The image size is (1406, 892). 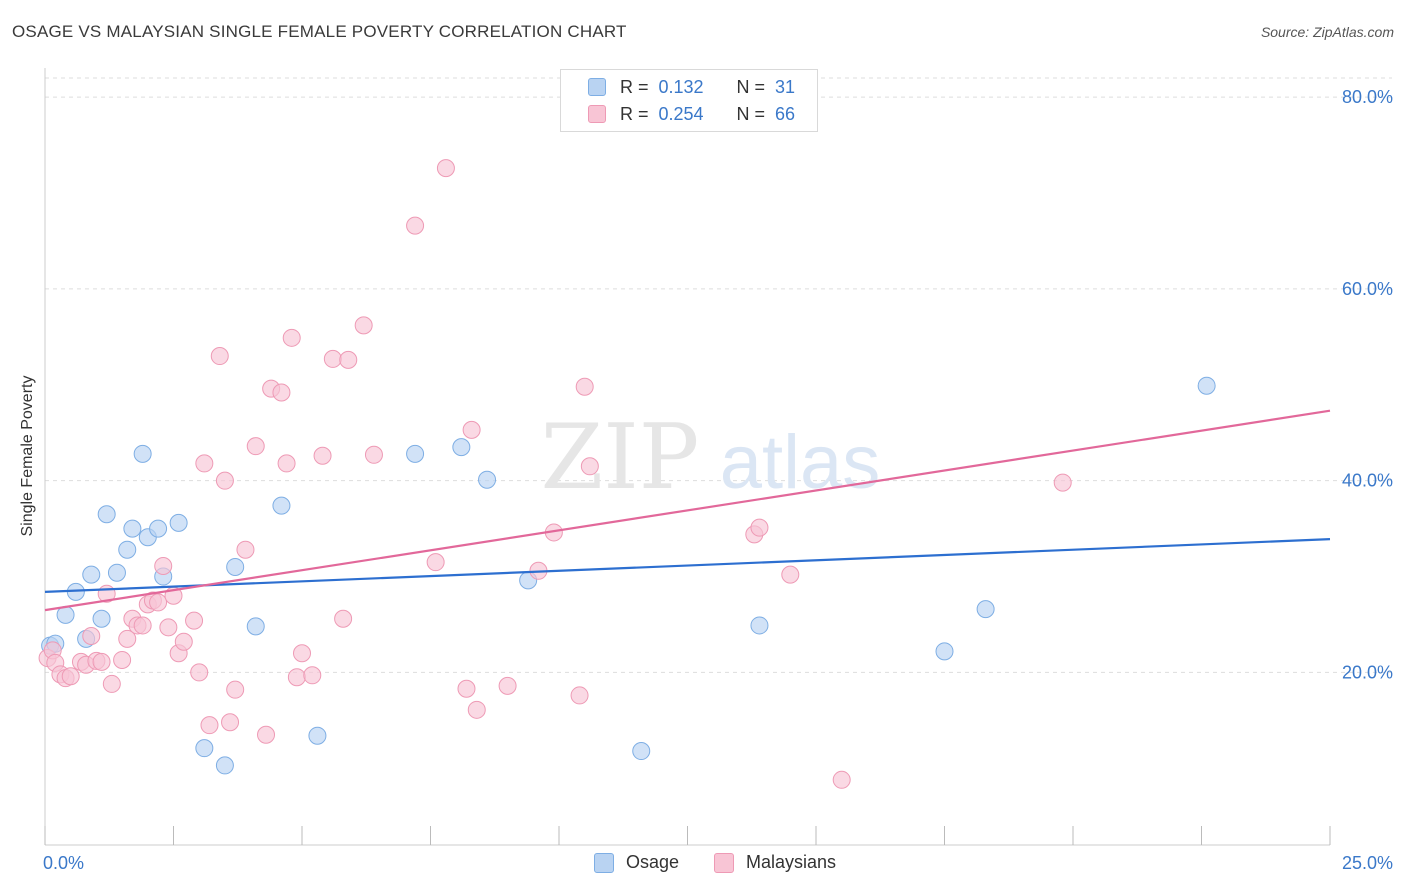 What do you see at coordinates (604, 862) in the screenshot?
I see `osage-swatch` at bounding box center [604, 862].